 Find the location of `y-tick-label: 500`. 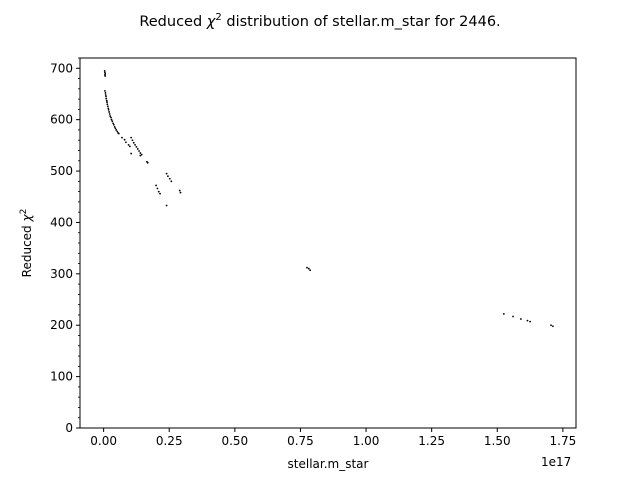

y-tick-label: 500 is located at coordinates (61, 171).